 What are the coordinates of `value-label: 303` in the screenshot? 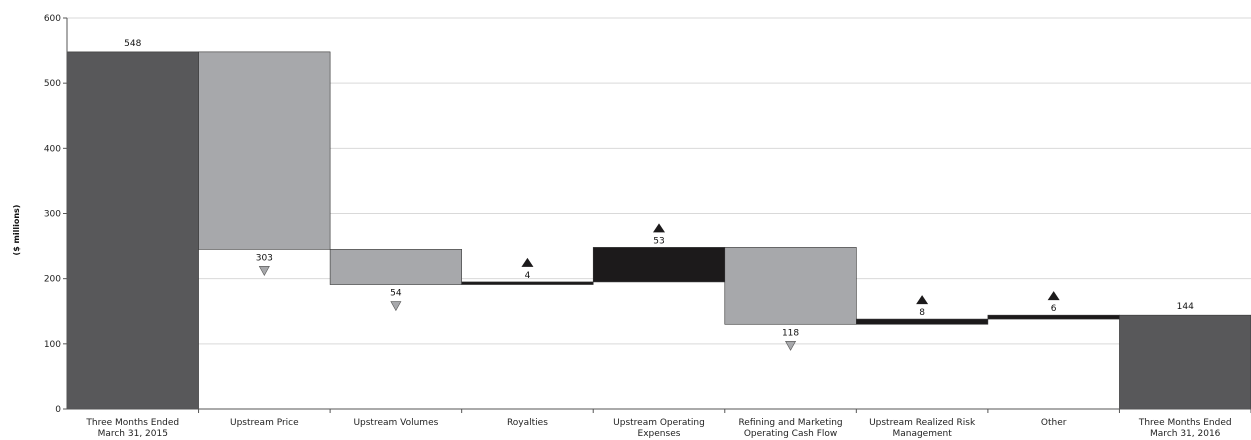 It's located at (264, 258).